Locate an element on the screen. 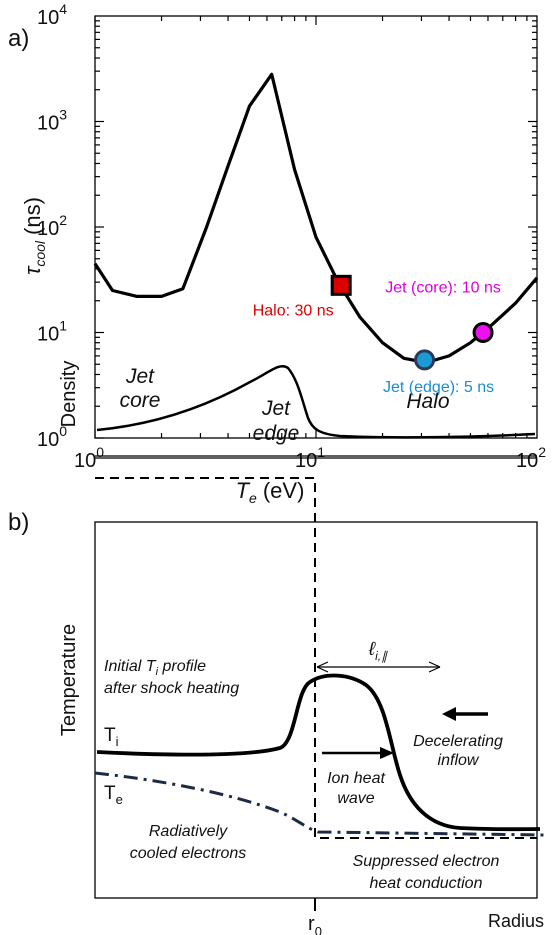 This screenshot has height=935, width=552. jet-edge-label-1: Jet is located at coordinates (276, 408).